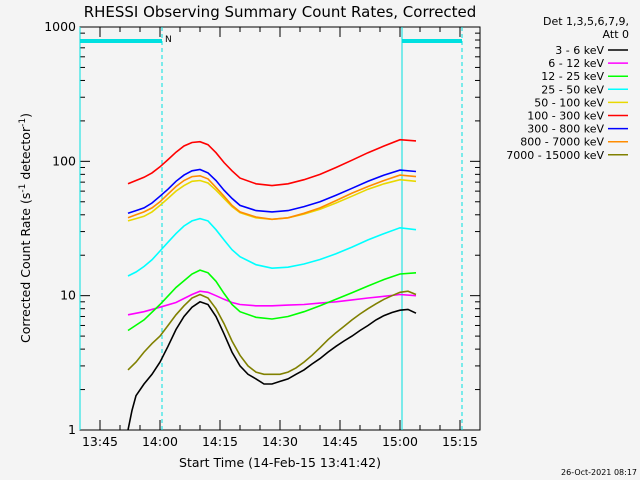 Image resolution: width=640 pixels, height=480 pixels. I want to click on legend-header-detectors: Det 1,3,5,6,7,9,, so click(586, 21).